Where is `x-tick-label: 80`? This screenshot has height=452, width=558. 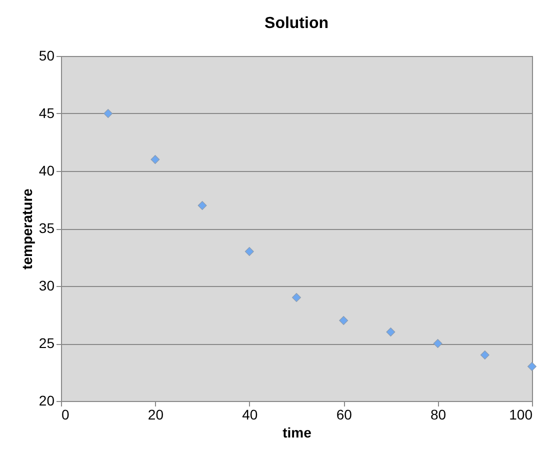 x-tick-label: 80 is located at coordinates (438, 414).